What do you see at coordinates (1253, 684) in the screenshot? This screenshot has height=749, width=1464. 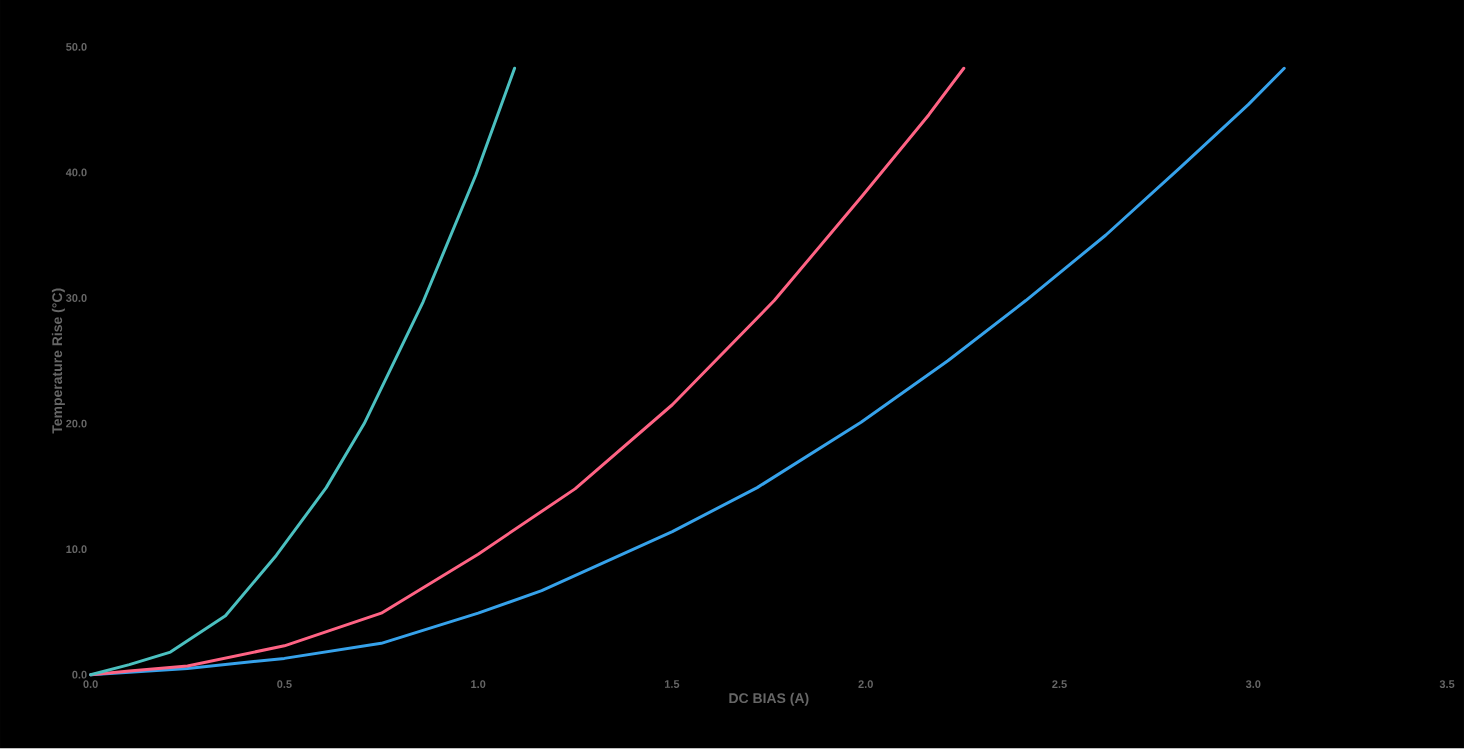 I see `x-tick-label: 3.0` at bounding box center [1253, 684].